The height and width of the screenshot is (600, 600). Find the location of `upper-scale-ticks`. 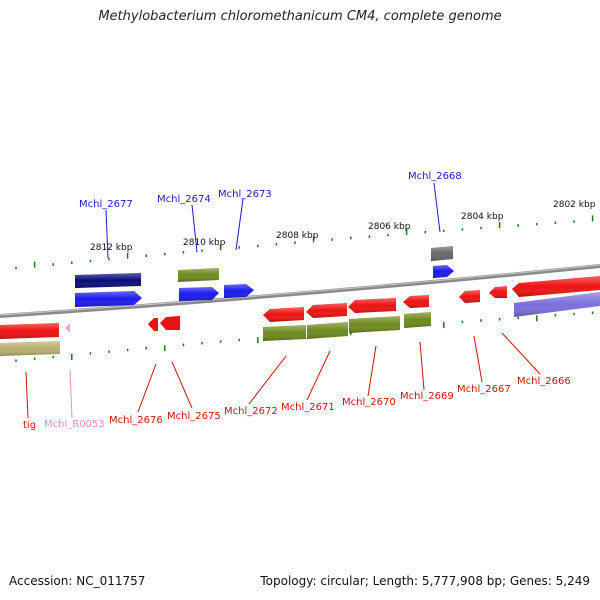

upper-scale-ticks is located at coordinates (304, 242).